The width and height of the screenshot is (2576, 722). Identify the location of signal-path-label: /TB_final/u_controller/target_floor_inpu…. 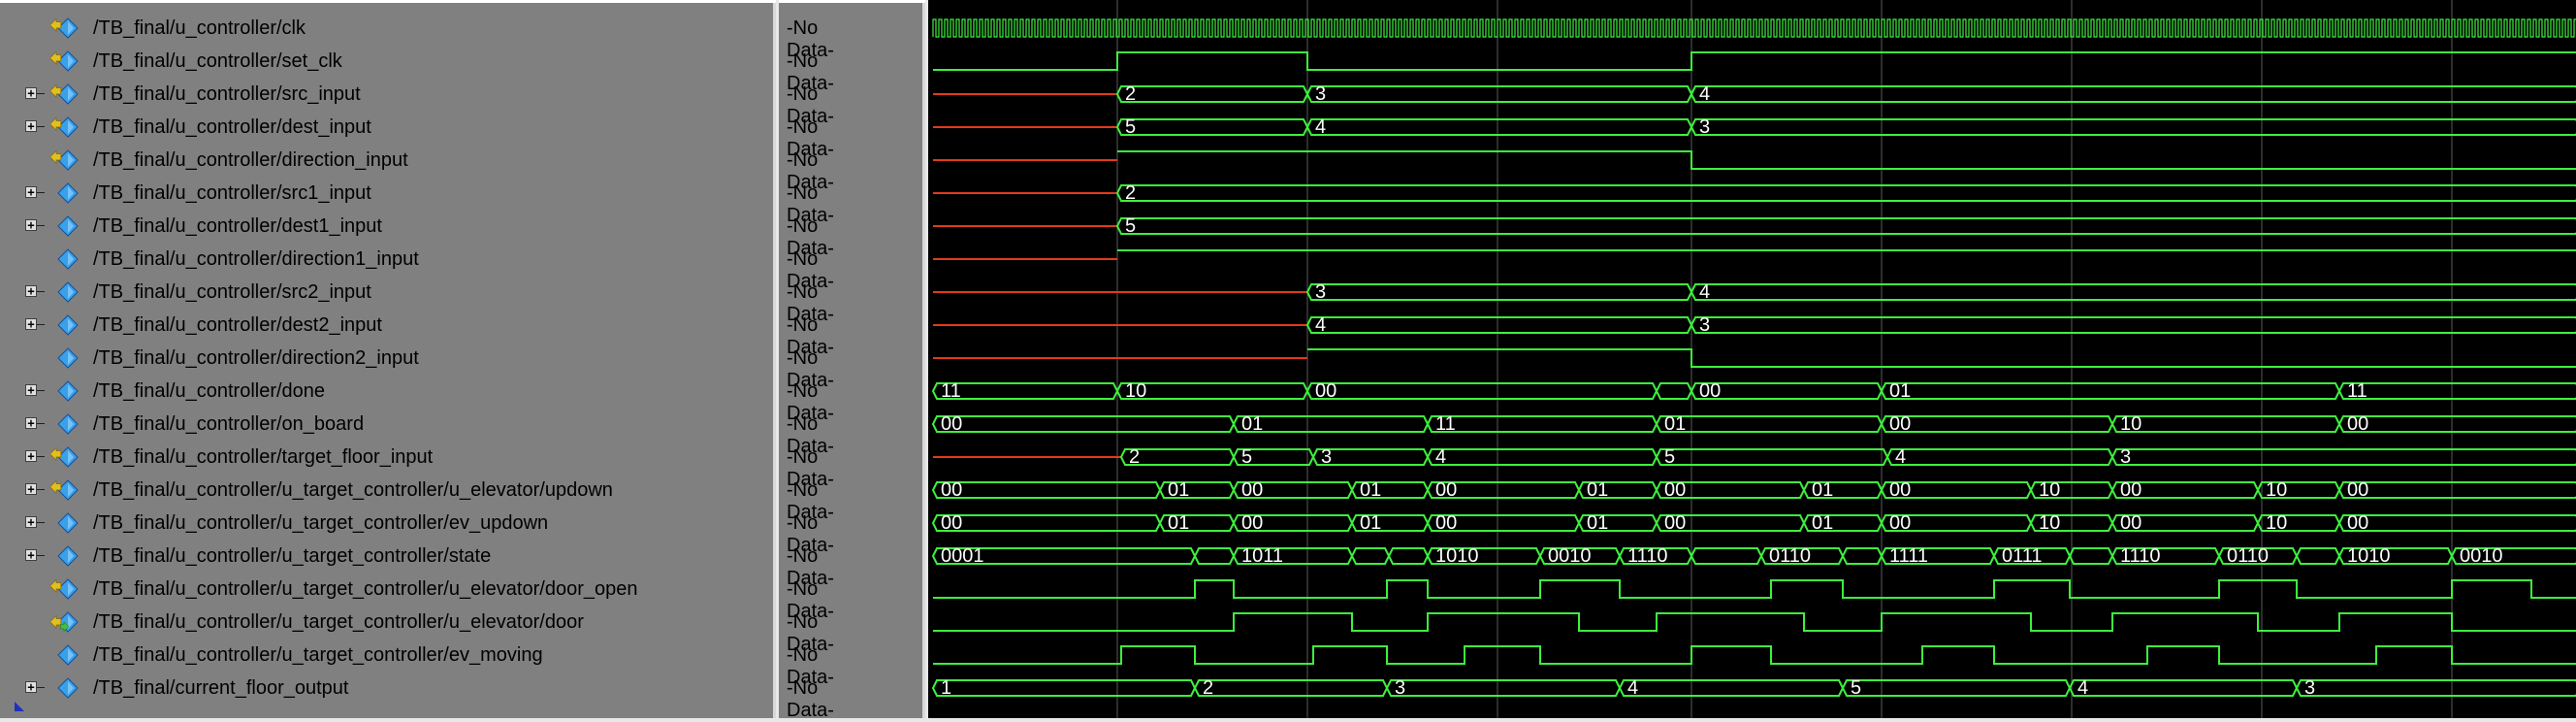
(263, 457).